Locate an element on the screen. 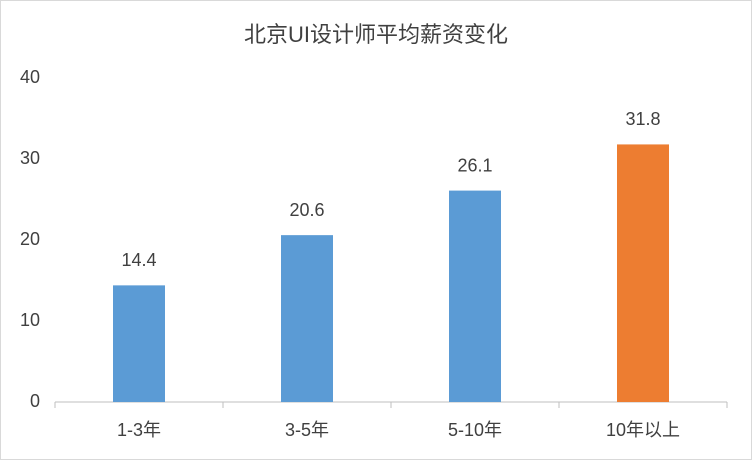  y-tick-label: 10 is located at coordinates (30, 320).